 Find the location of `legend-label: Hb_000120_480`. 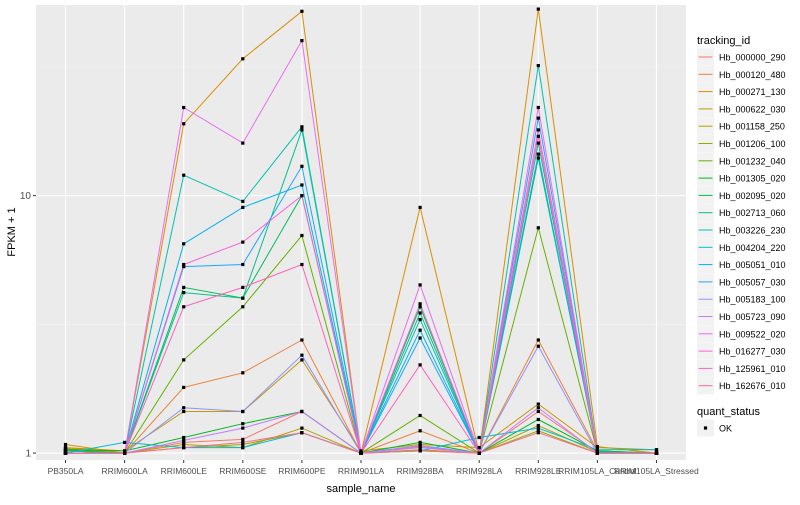

legend-label: Hb_000120_480 is located at coordinates (752, 75).